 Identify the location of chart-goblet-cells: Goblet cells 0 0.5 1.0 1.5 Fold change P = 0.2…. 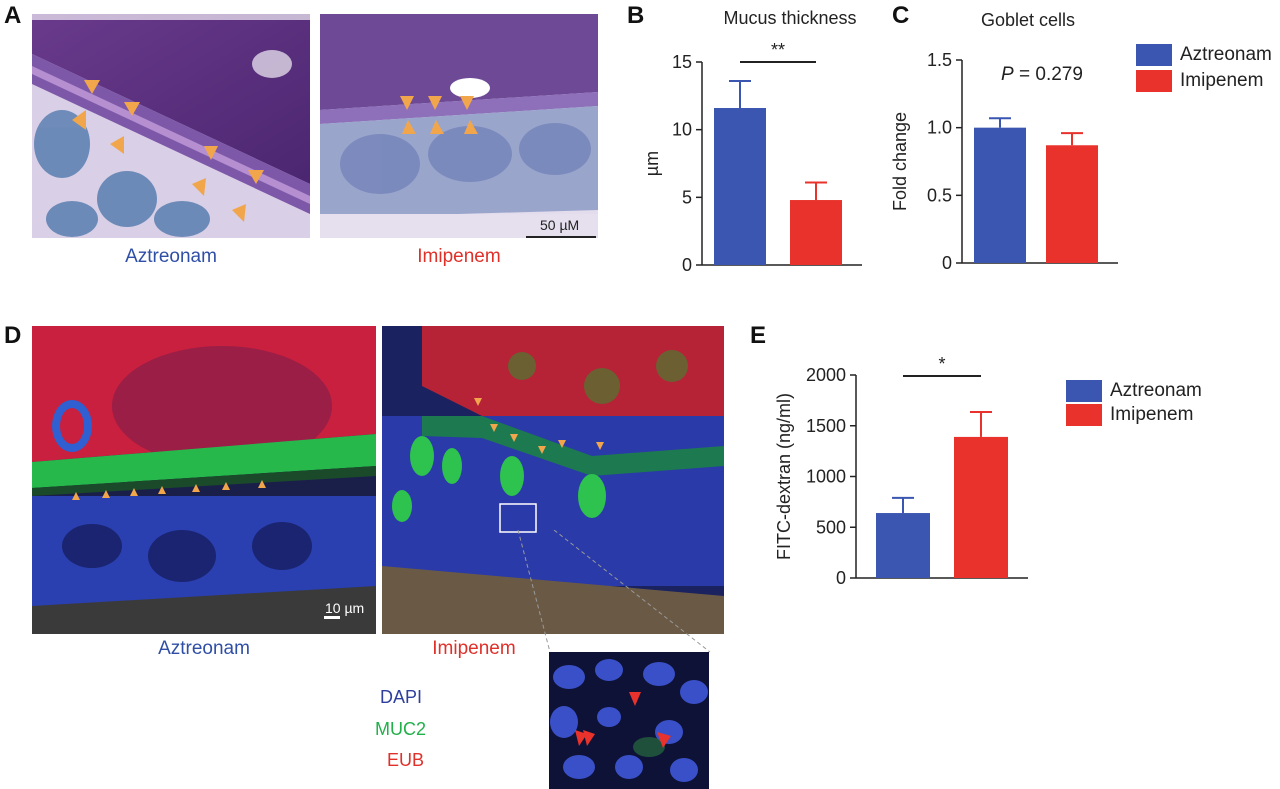
(1004, 141).